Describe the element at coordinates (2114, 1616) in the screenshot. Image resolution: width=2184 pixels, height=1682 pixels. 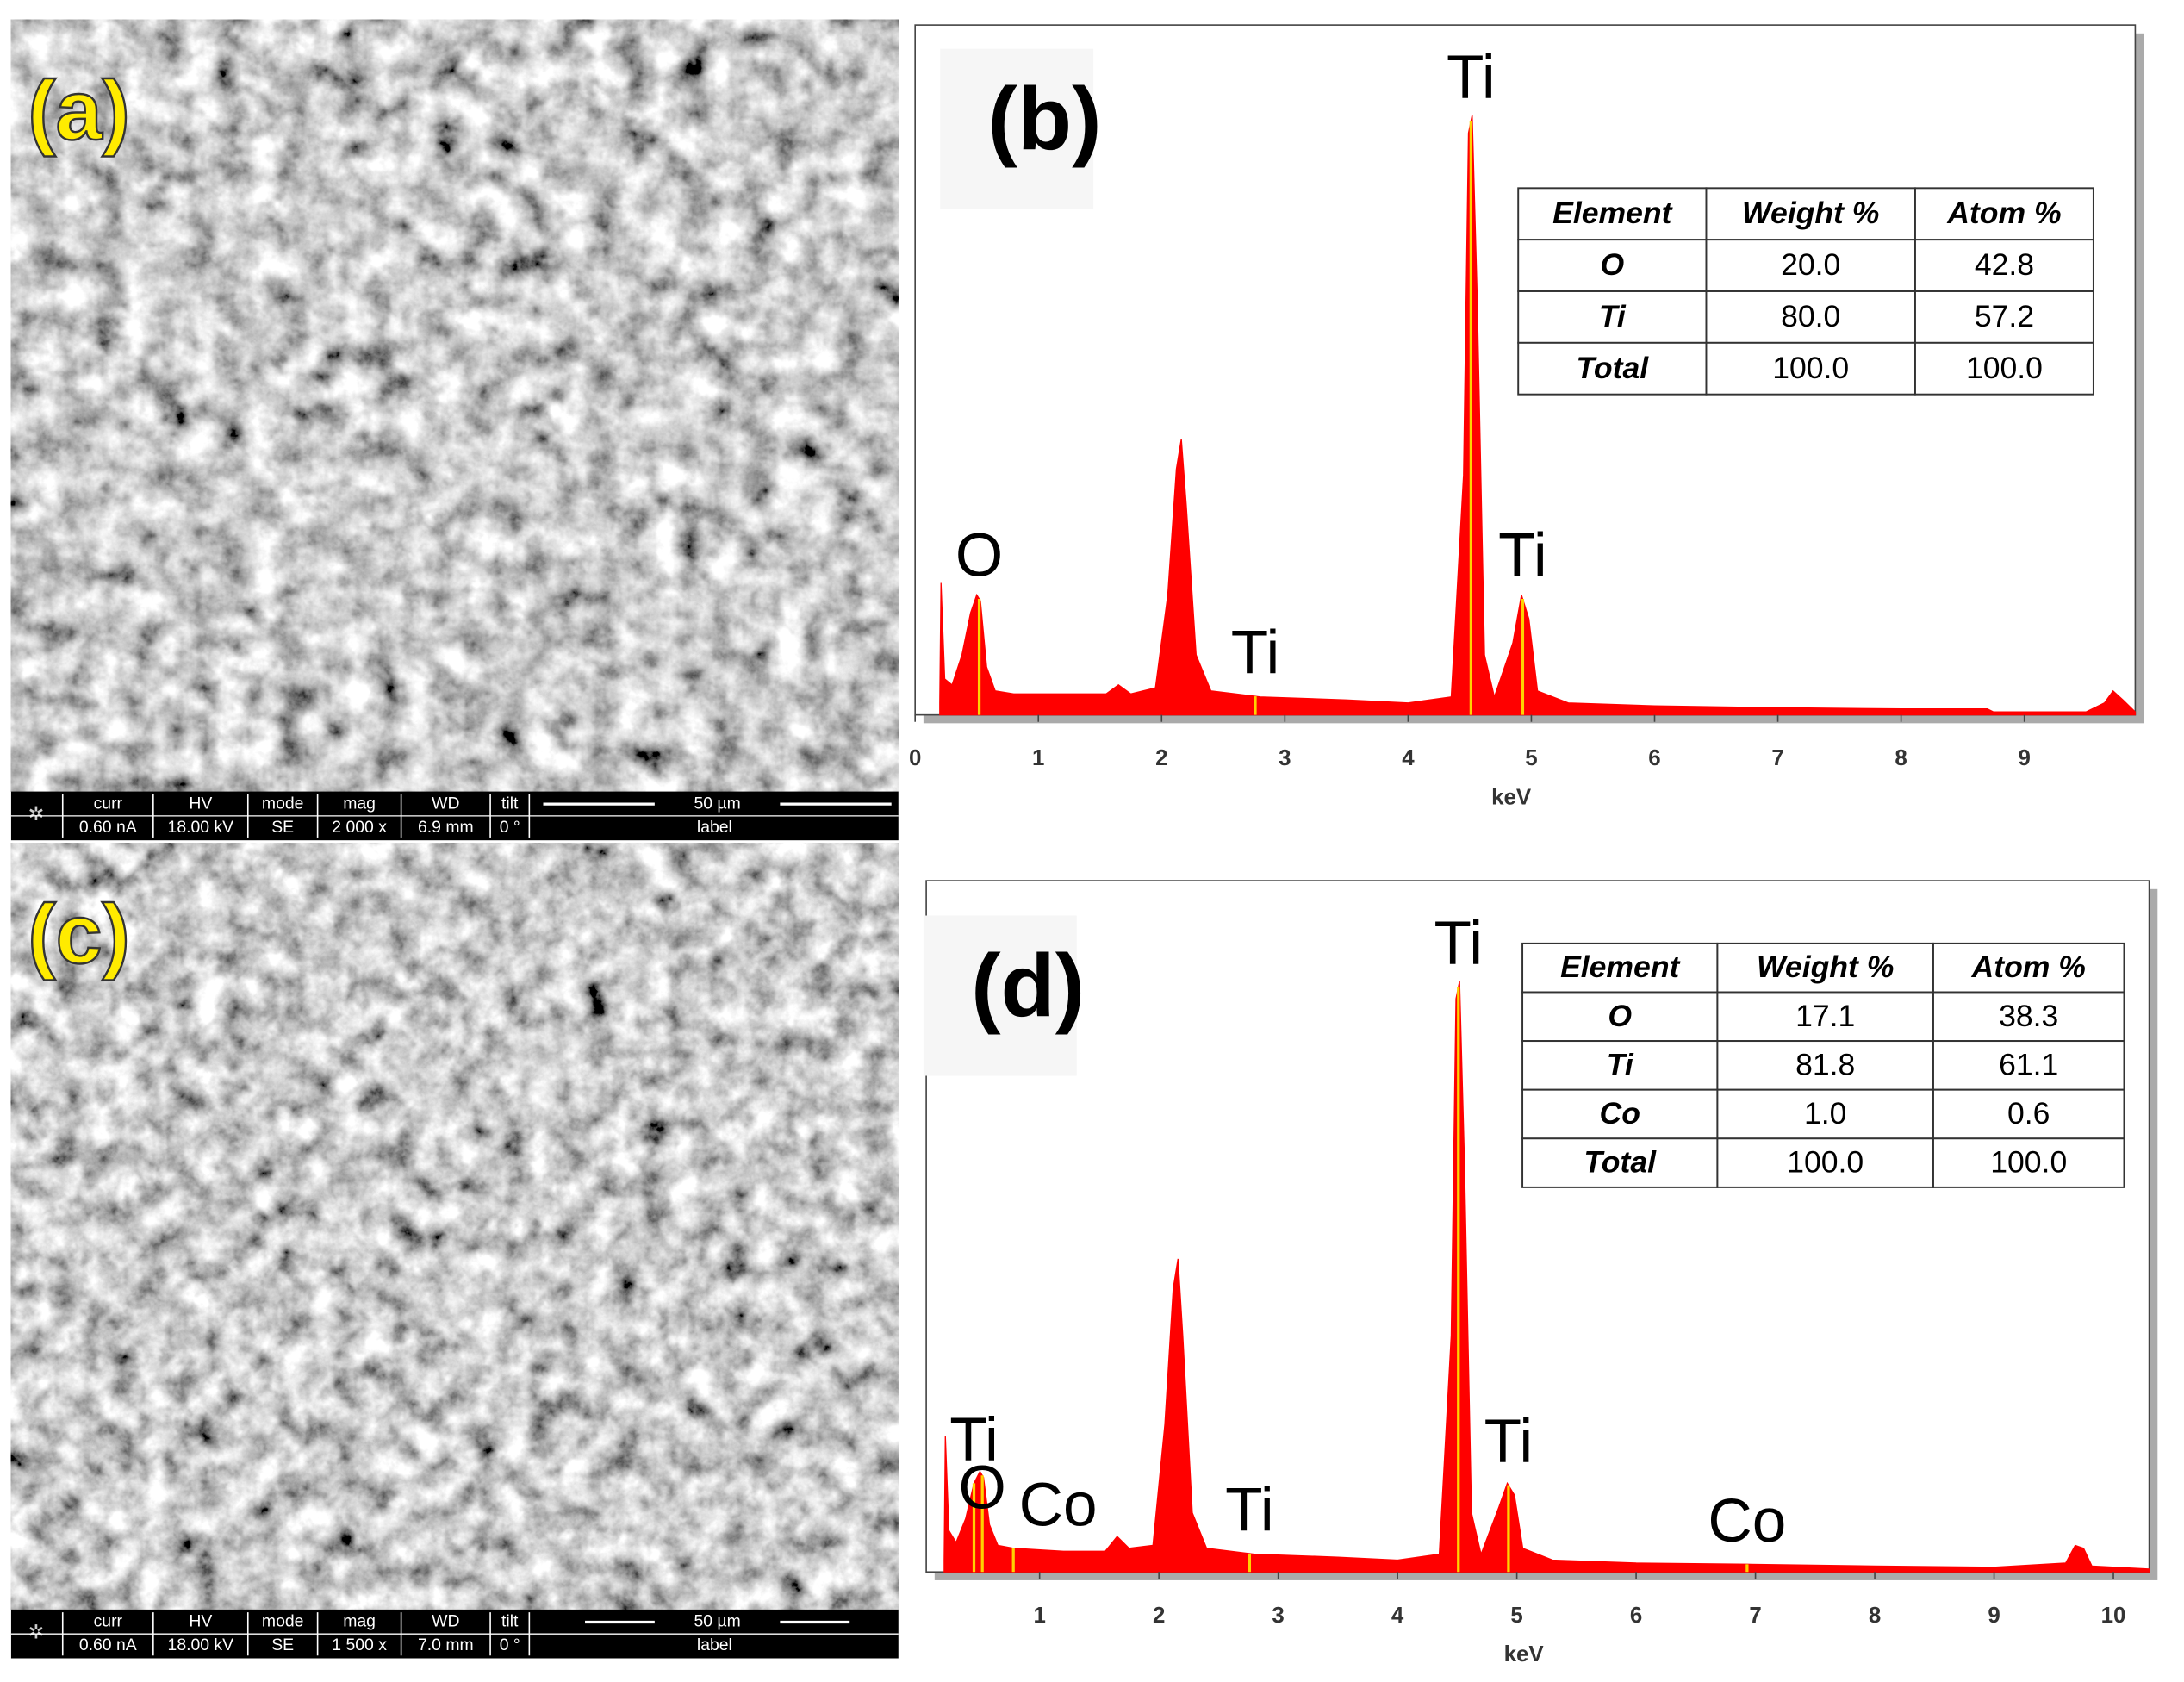
I see `x-tick-label: 10` at that location.